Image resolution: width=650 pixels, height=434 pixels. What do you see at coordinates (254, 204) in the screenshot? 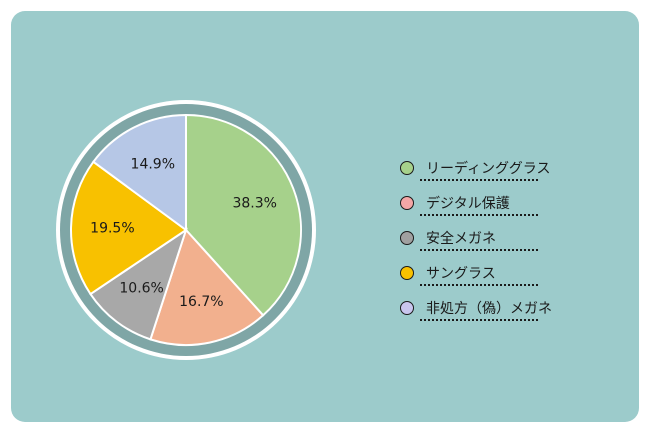
I see `slice-value-label: 38.3%` at bounding box center [254, 204].